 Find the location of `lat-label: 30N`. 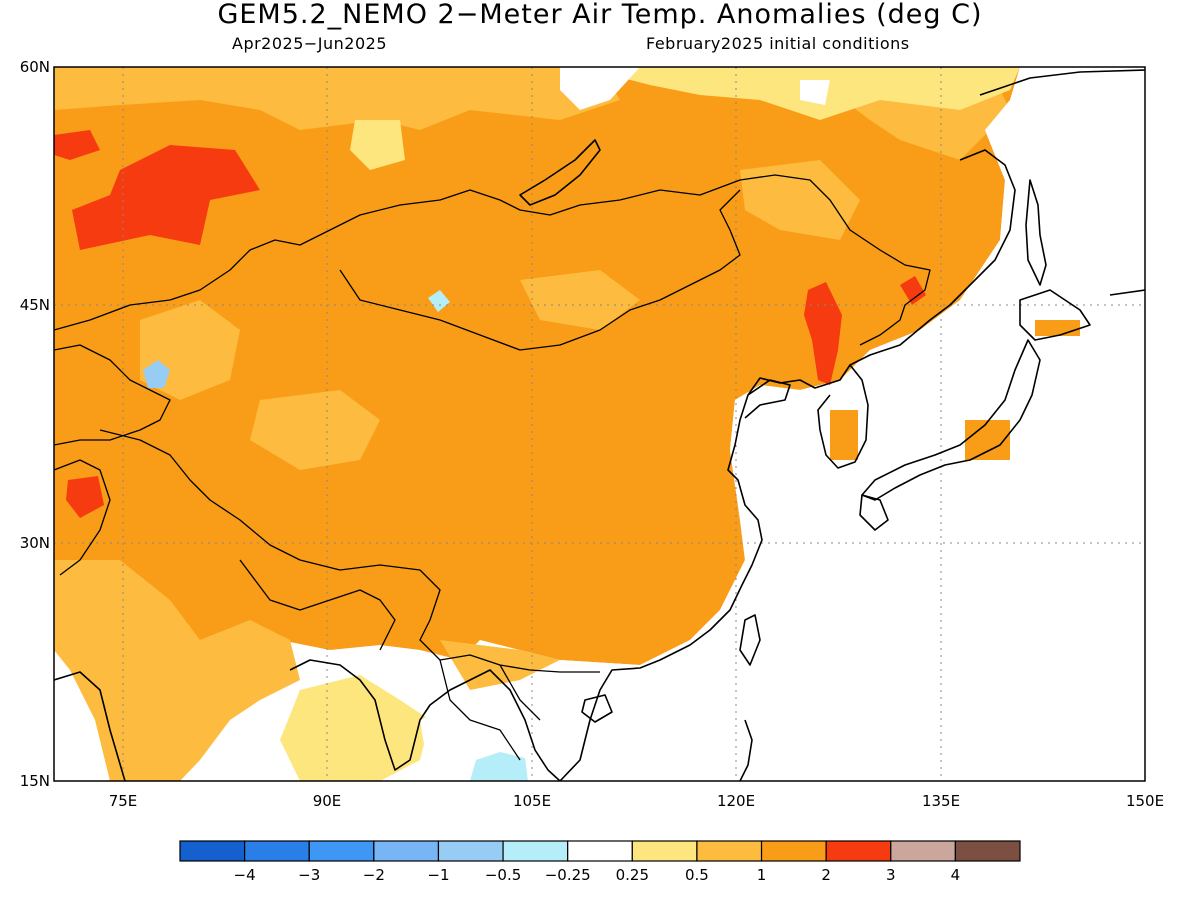

lat-label: 30N is located at coordinates (35, 543).